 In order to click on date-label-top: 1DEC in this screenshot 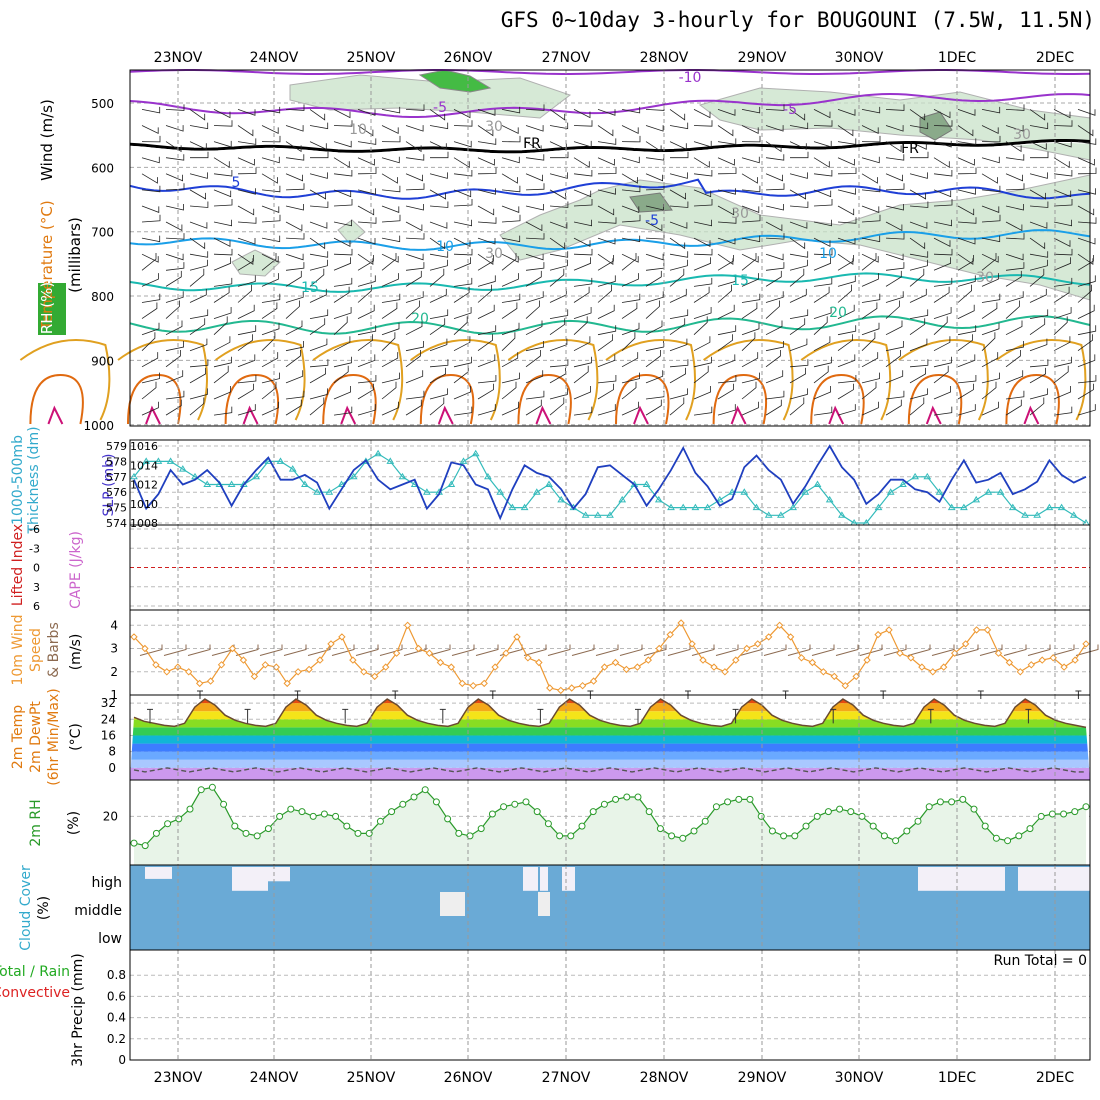, I will do `click(957, 58)`.